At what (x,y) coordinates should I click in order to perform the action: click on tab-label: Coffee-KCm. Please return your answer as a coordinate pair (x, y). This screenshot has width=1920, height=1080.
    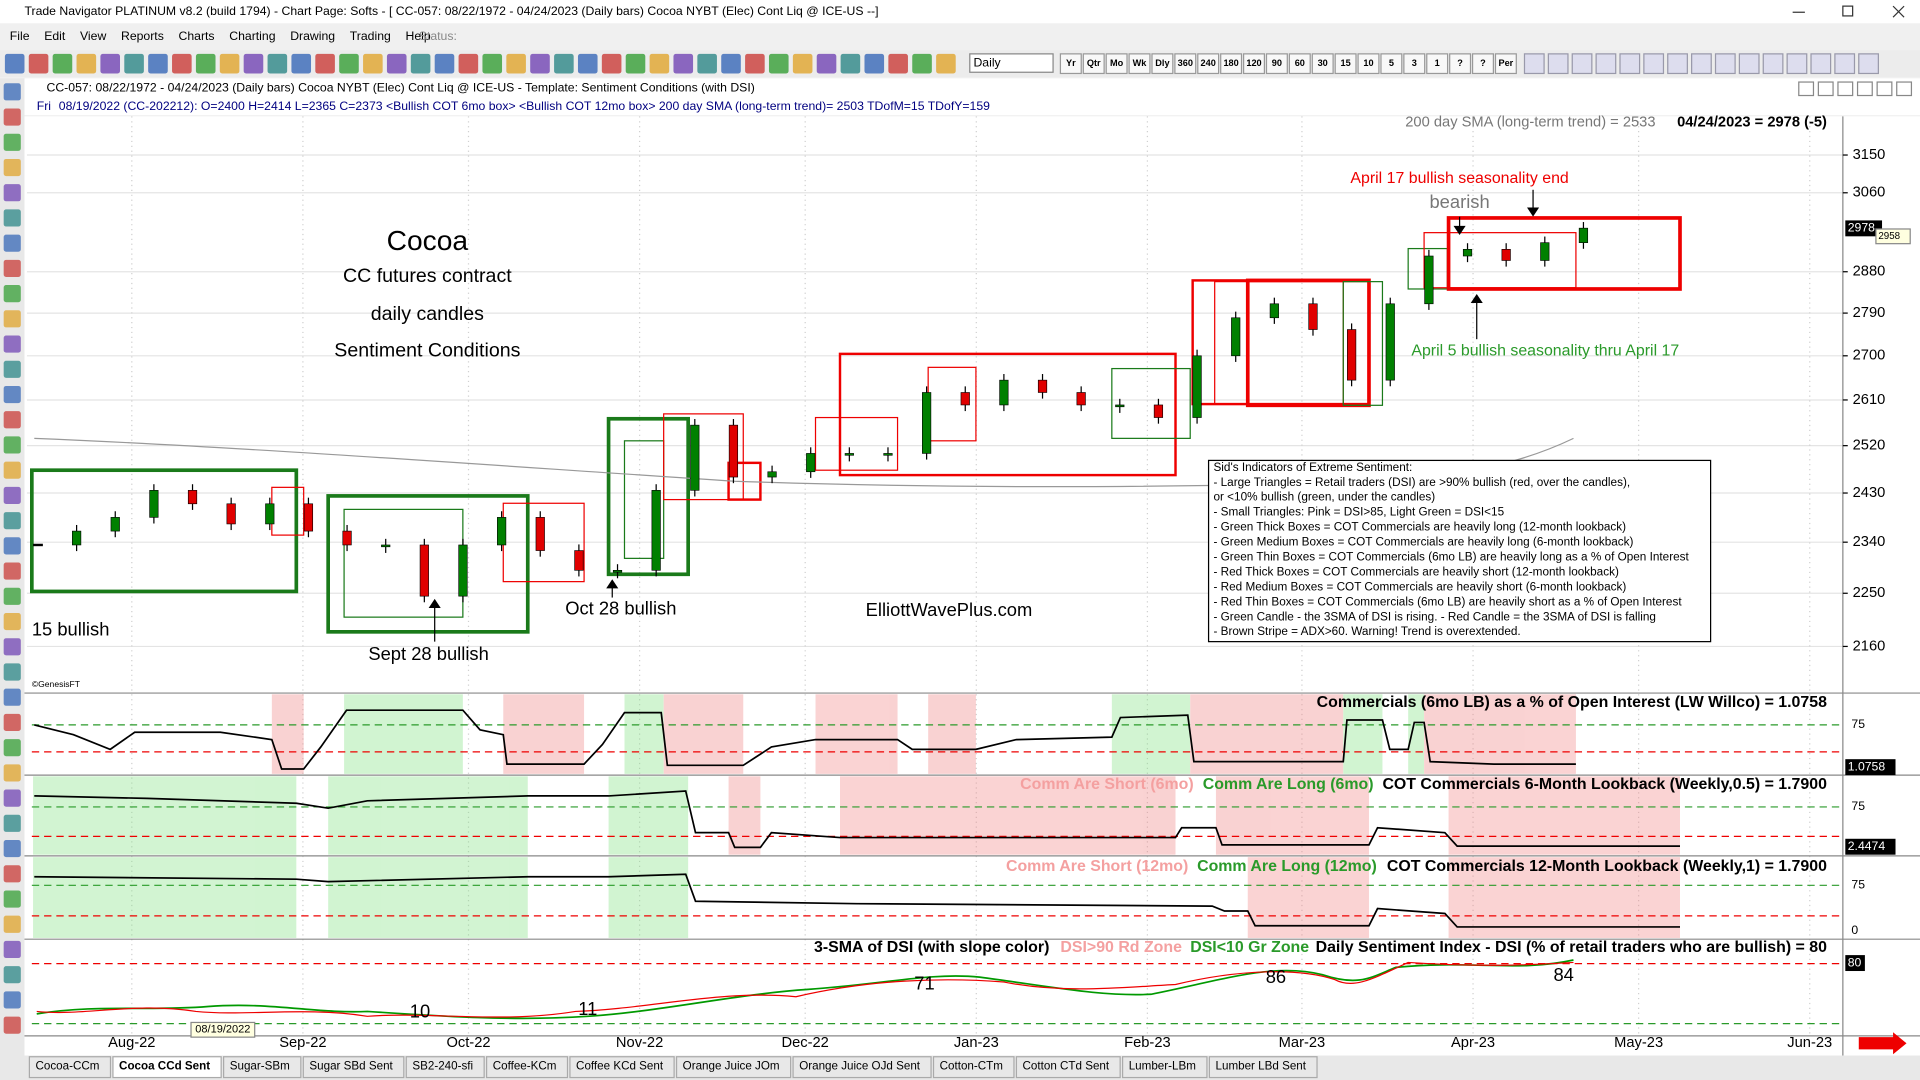
    Looking at the image, I should click on (525, 1066).